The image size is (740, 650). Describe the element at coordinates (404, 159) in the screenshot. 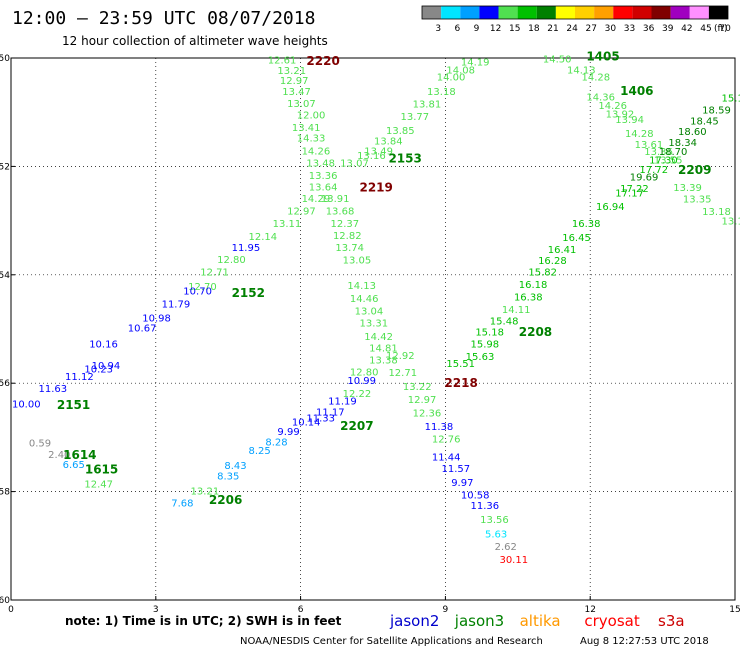

I see `track-time-label: 2153` at that location.